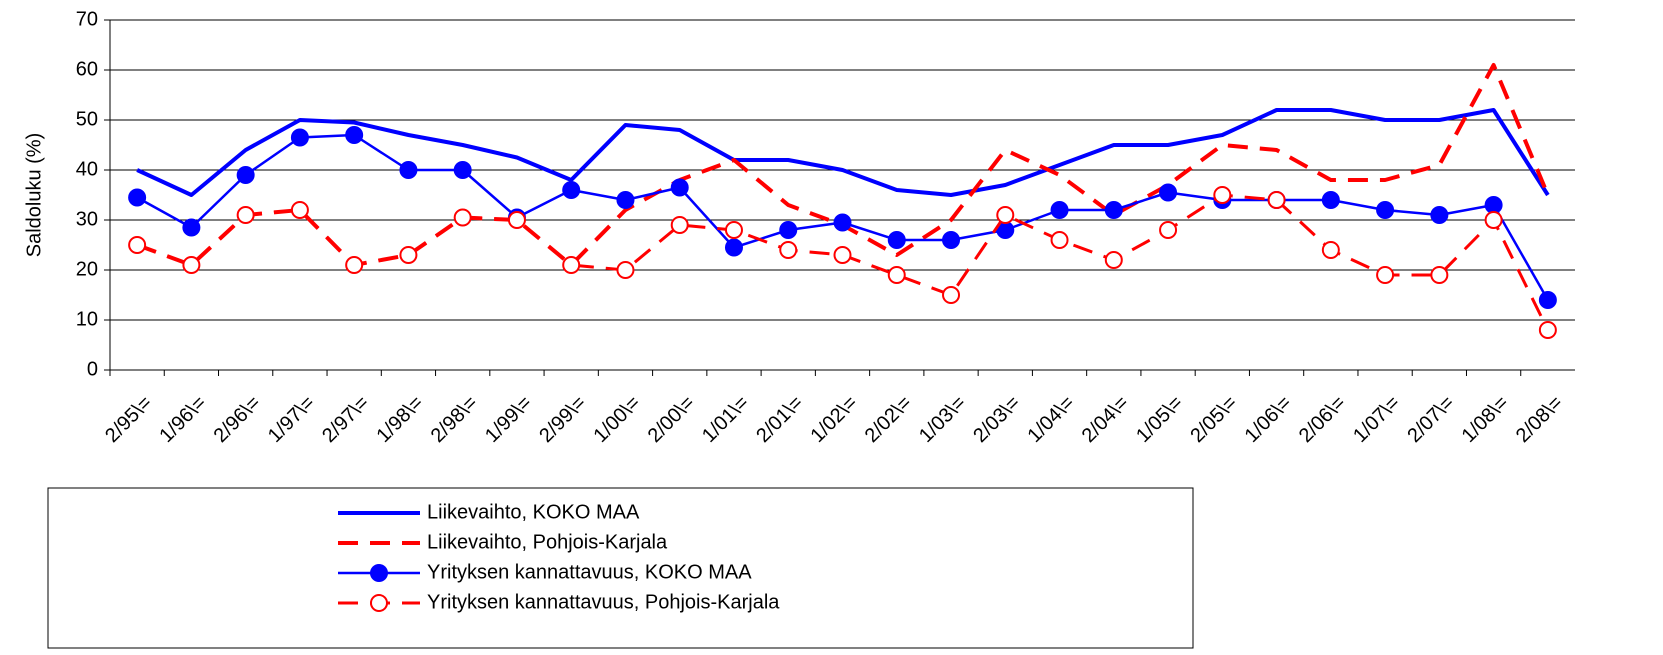  Describe the element at coordinates (87, 219) in the screenshot. I see `y-tick-label: 30` at that location.